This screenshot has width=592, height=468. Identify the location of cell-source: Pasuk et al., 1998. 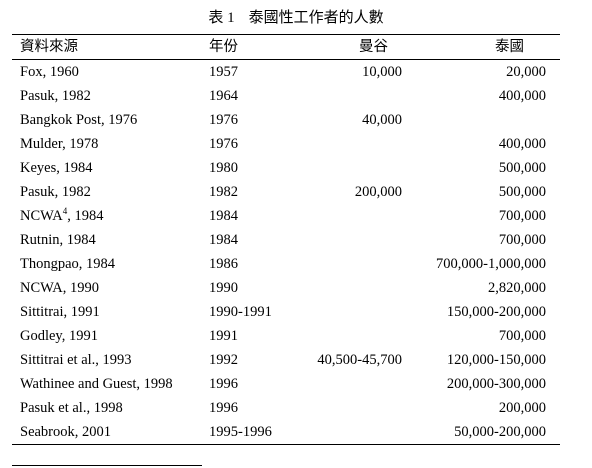
(71, 408).